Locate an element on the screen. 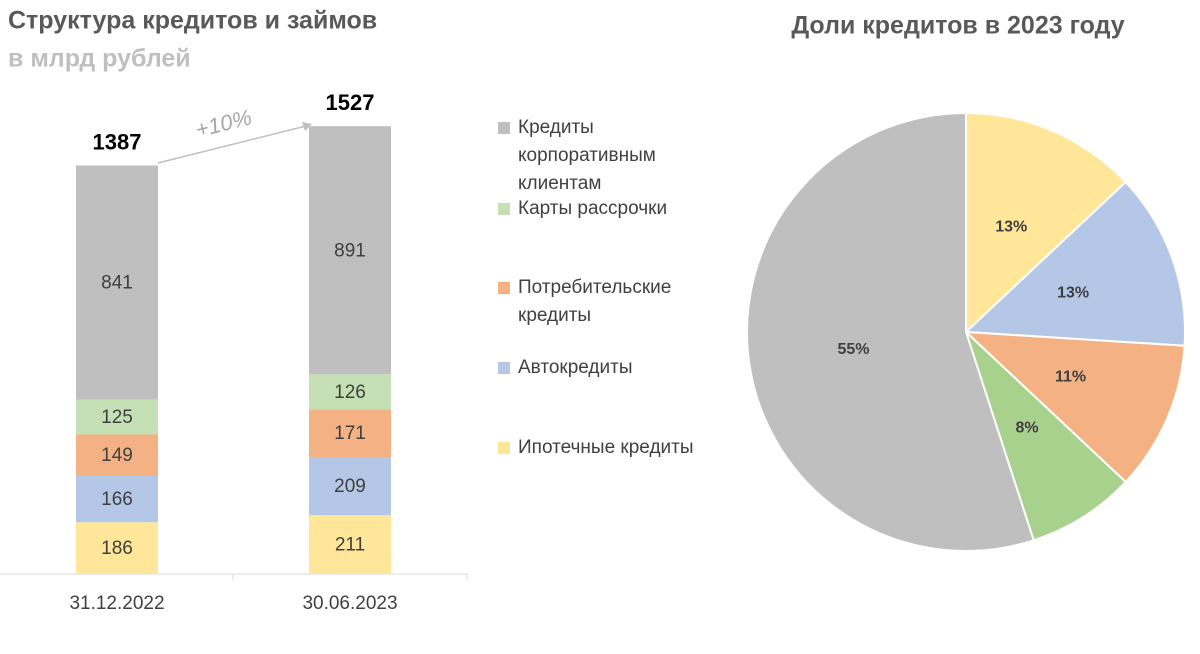 The height and width of the screenshot is (654, 1200). value-label: 211 is located at coordinates (350, 545).